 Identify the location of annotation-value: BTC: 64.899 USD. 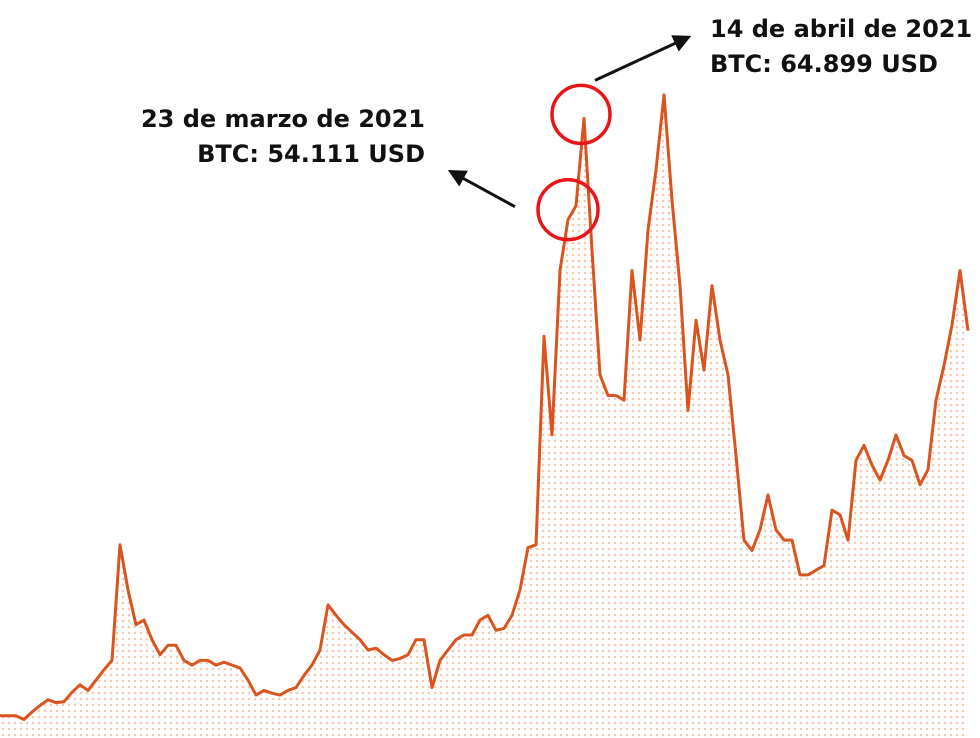
(824, 64).